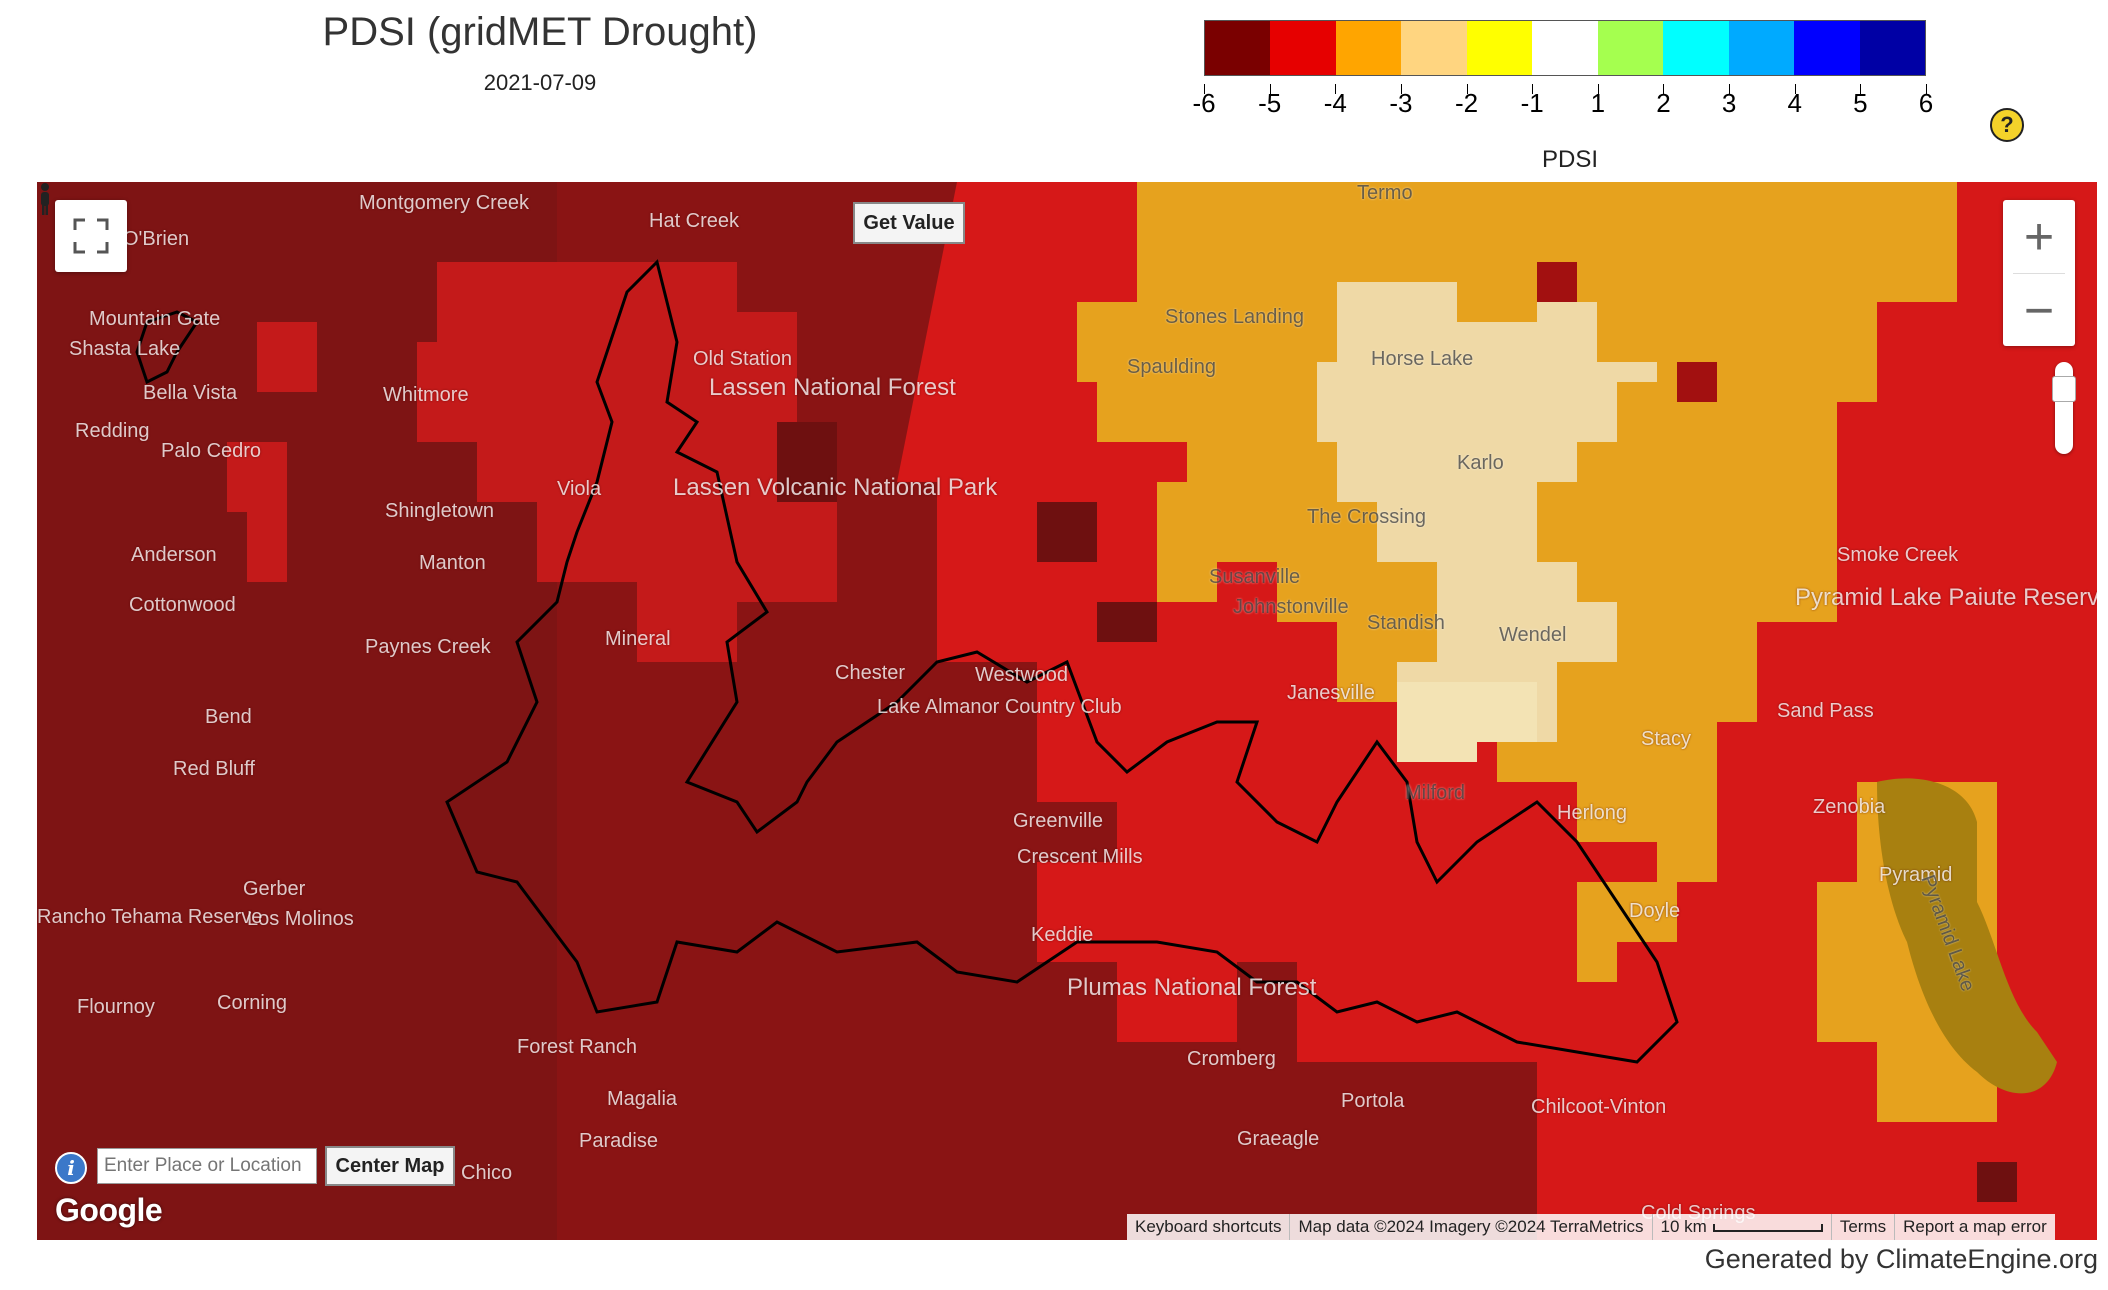 The width and height of the screenshot is (2108, 1290). What do you see at coordinates (156, 239) in the screenshot?
I see `place-label: O'Brien` at bounding box center [156, 239].